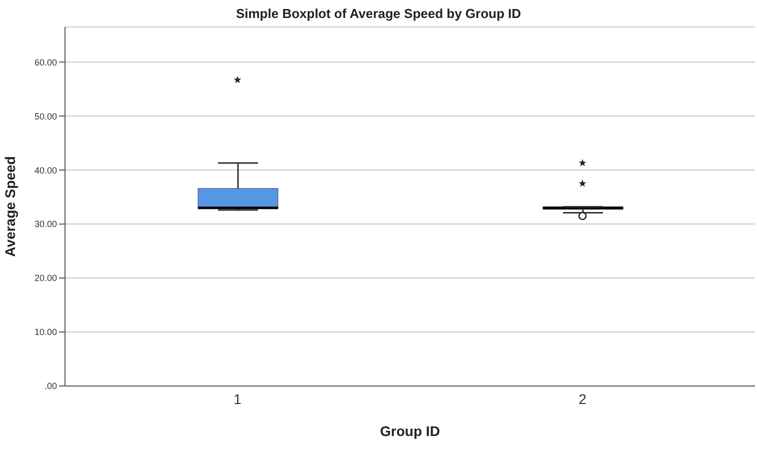  I want to click on y-tick-label: 40.00, so click(45, 170).